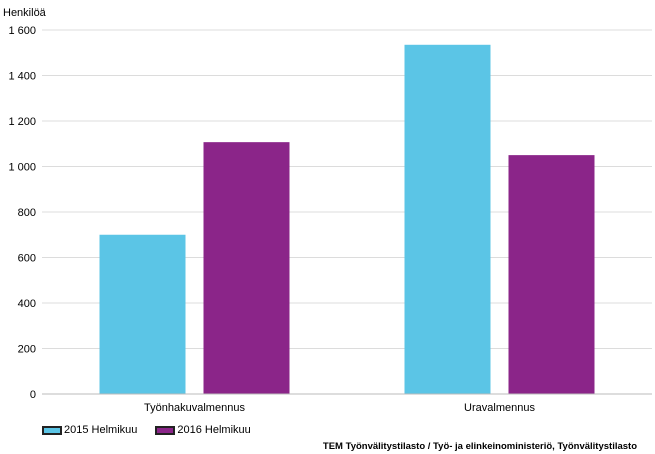 Image resolution: width=655 pixels, height=454 pixels. Describe the element at coordinates (146, 430) in the screenshot. I see `legend: 2015 Helmikuu 2016 Helmikuu` at that location.